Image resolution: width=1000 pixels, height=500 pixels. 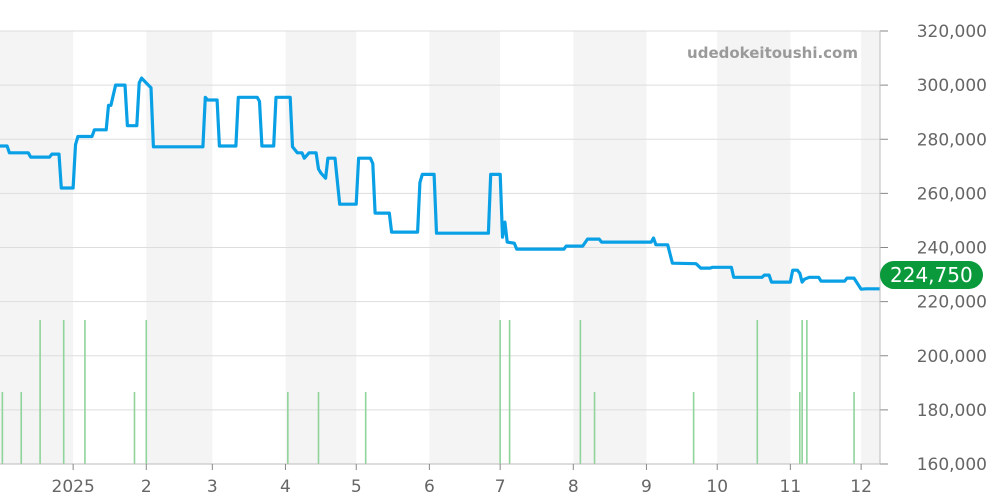 What do you see at coordinates (573, 487) in the screenshot?
I see `x-tick-label: 8` at bounding box center [573, 487].